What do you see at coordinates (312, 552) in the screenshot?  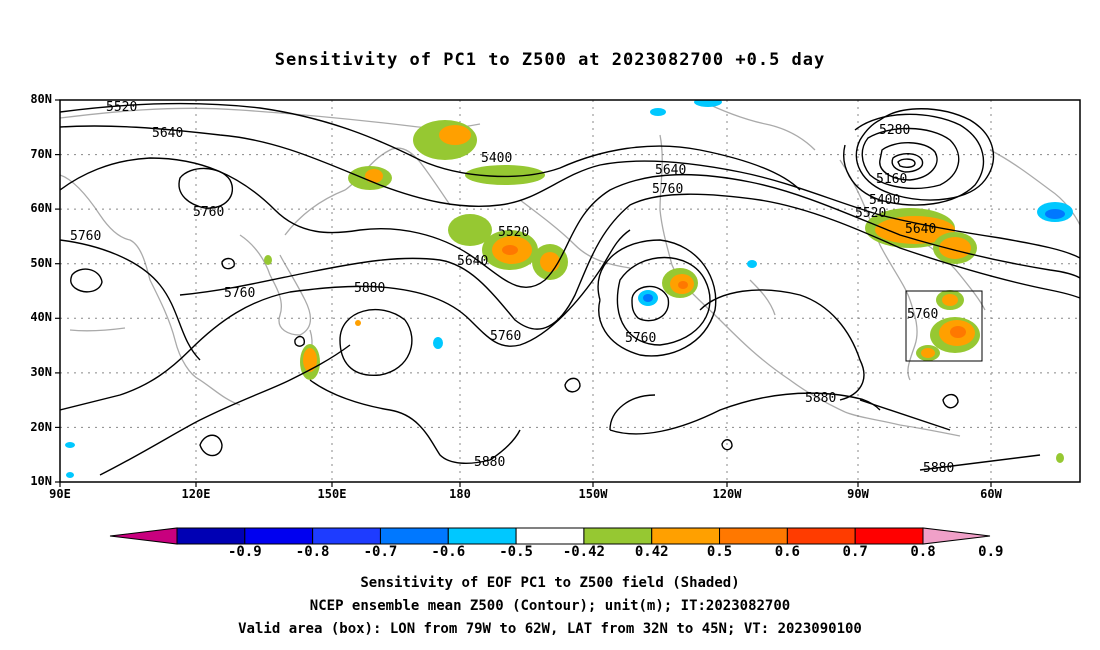 I see `colorbar-tick-label: -0.8` at bounding box center [312, 552].